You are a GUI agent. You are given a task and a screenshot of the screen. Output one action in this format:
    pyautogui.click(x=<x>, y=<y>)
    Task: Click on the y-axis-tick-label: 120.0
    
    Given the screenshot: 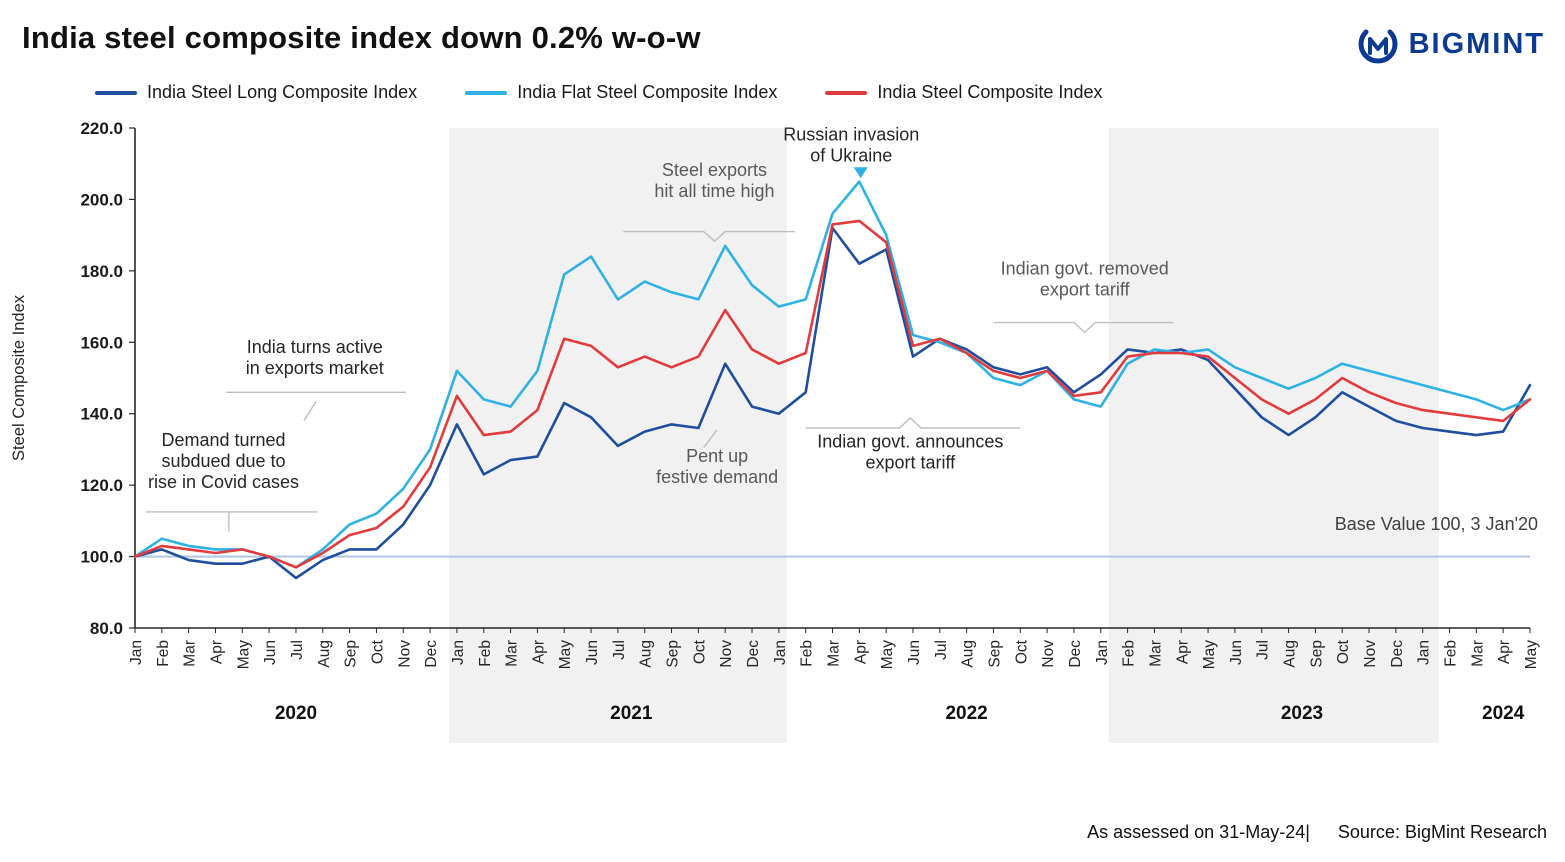 What is the action you would take?
    pyautogui.click(x=101, y=485)
    